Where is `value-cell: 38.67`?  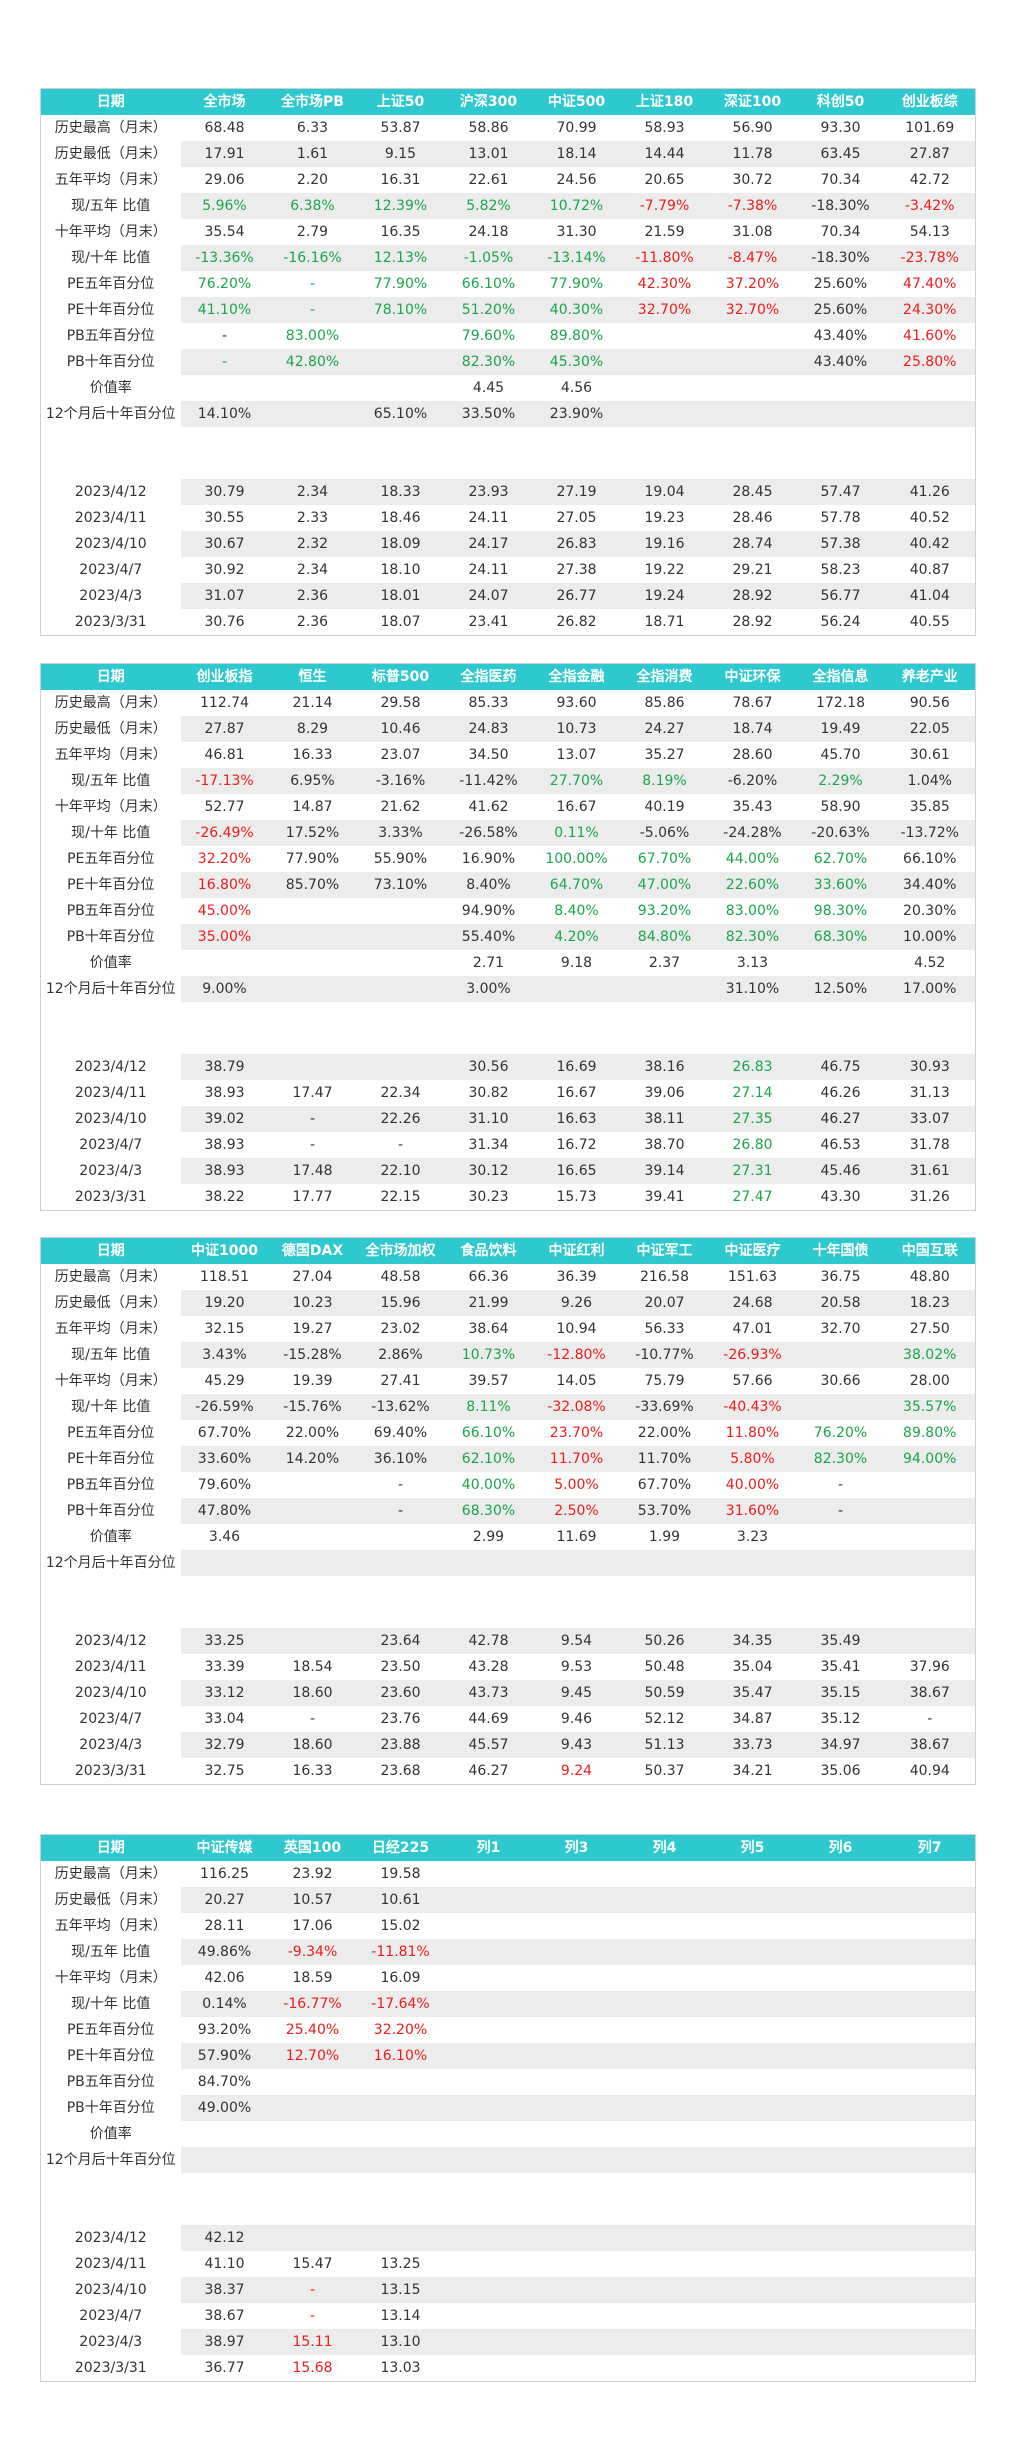 value-cell: 38.67 is located at coordinates (930, 1693).